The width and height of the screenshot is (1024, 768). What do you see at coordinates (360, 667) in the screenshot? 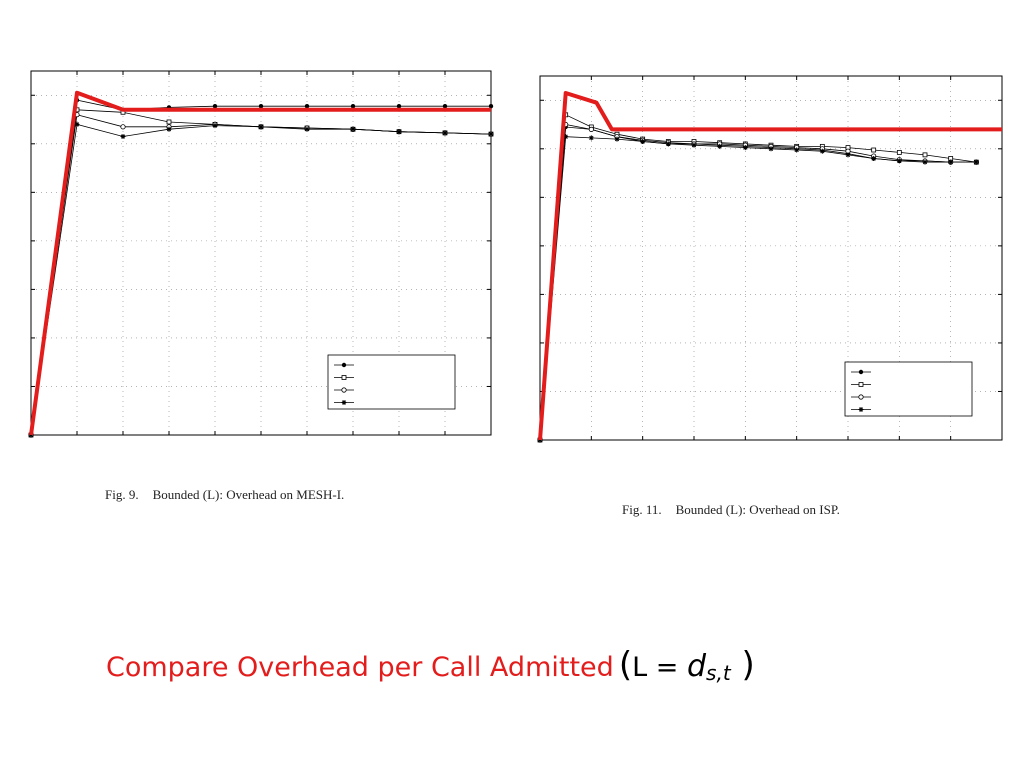
I see `slide-title-text: Compare Overhead per Call Admitted` at bounding box center [360, 667].